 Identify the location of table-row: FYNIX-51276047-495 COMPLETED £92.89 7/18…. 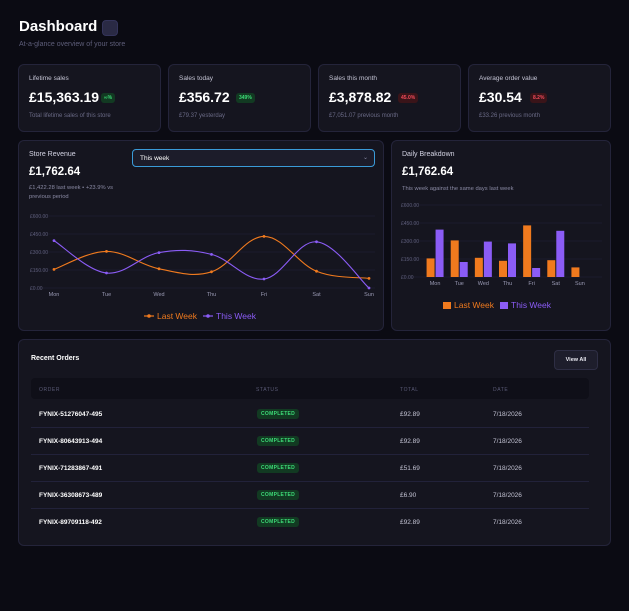
(310, 414).